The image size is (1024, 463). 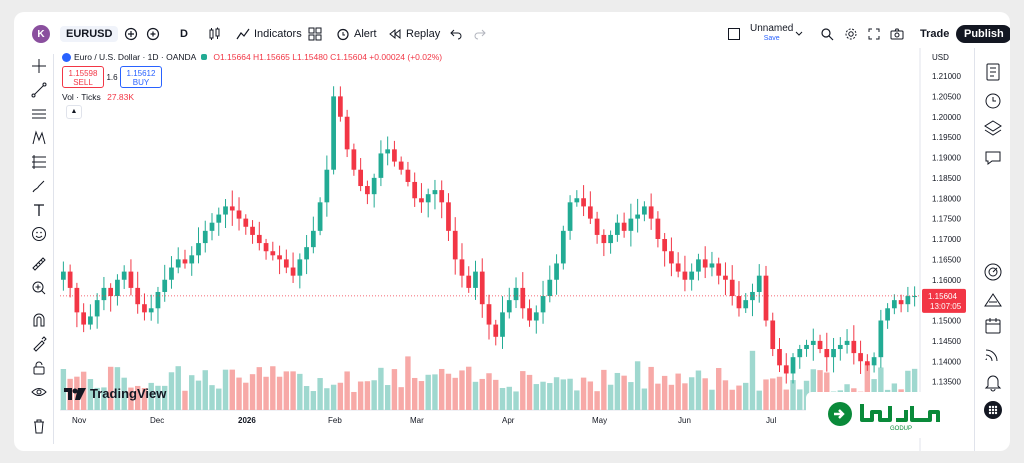 I want to click on pattern-icon, so click(x=39, y=138).